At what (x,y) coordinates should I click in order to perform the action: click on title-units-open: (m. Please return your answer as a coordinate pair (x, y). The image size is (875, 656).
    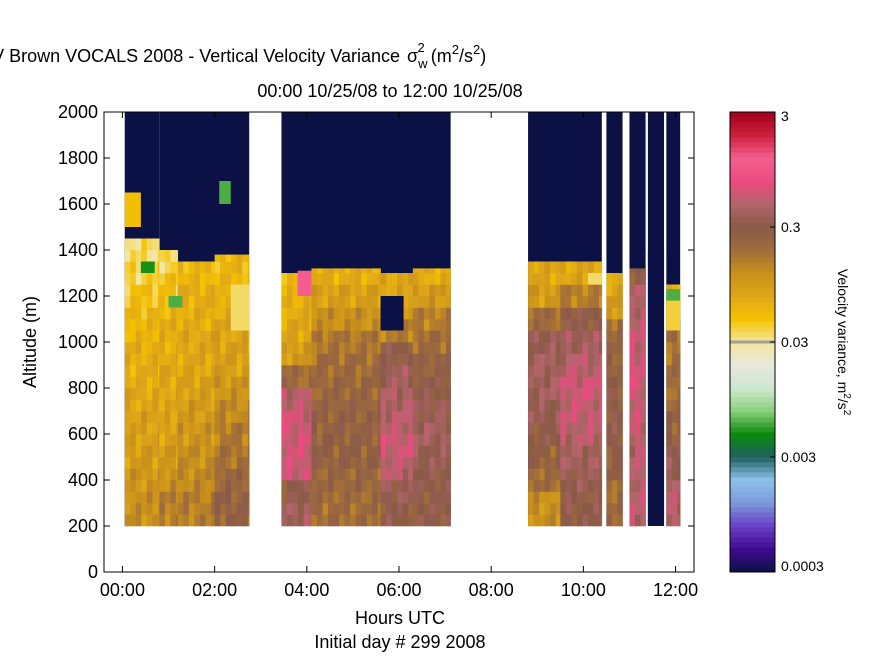
    Looking at the image, I should click on (441, 56).